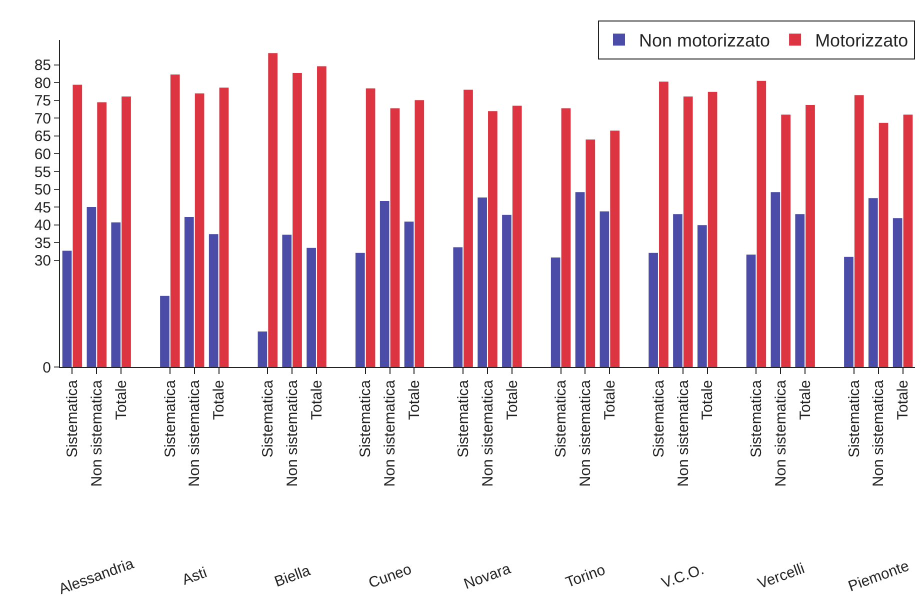 This screenshot has height=611, width=923. What do you see at coordinates (42, 83) in the screenshot?
I see `y-tick-label: 80` at bounding box center [42, 83].